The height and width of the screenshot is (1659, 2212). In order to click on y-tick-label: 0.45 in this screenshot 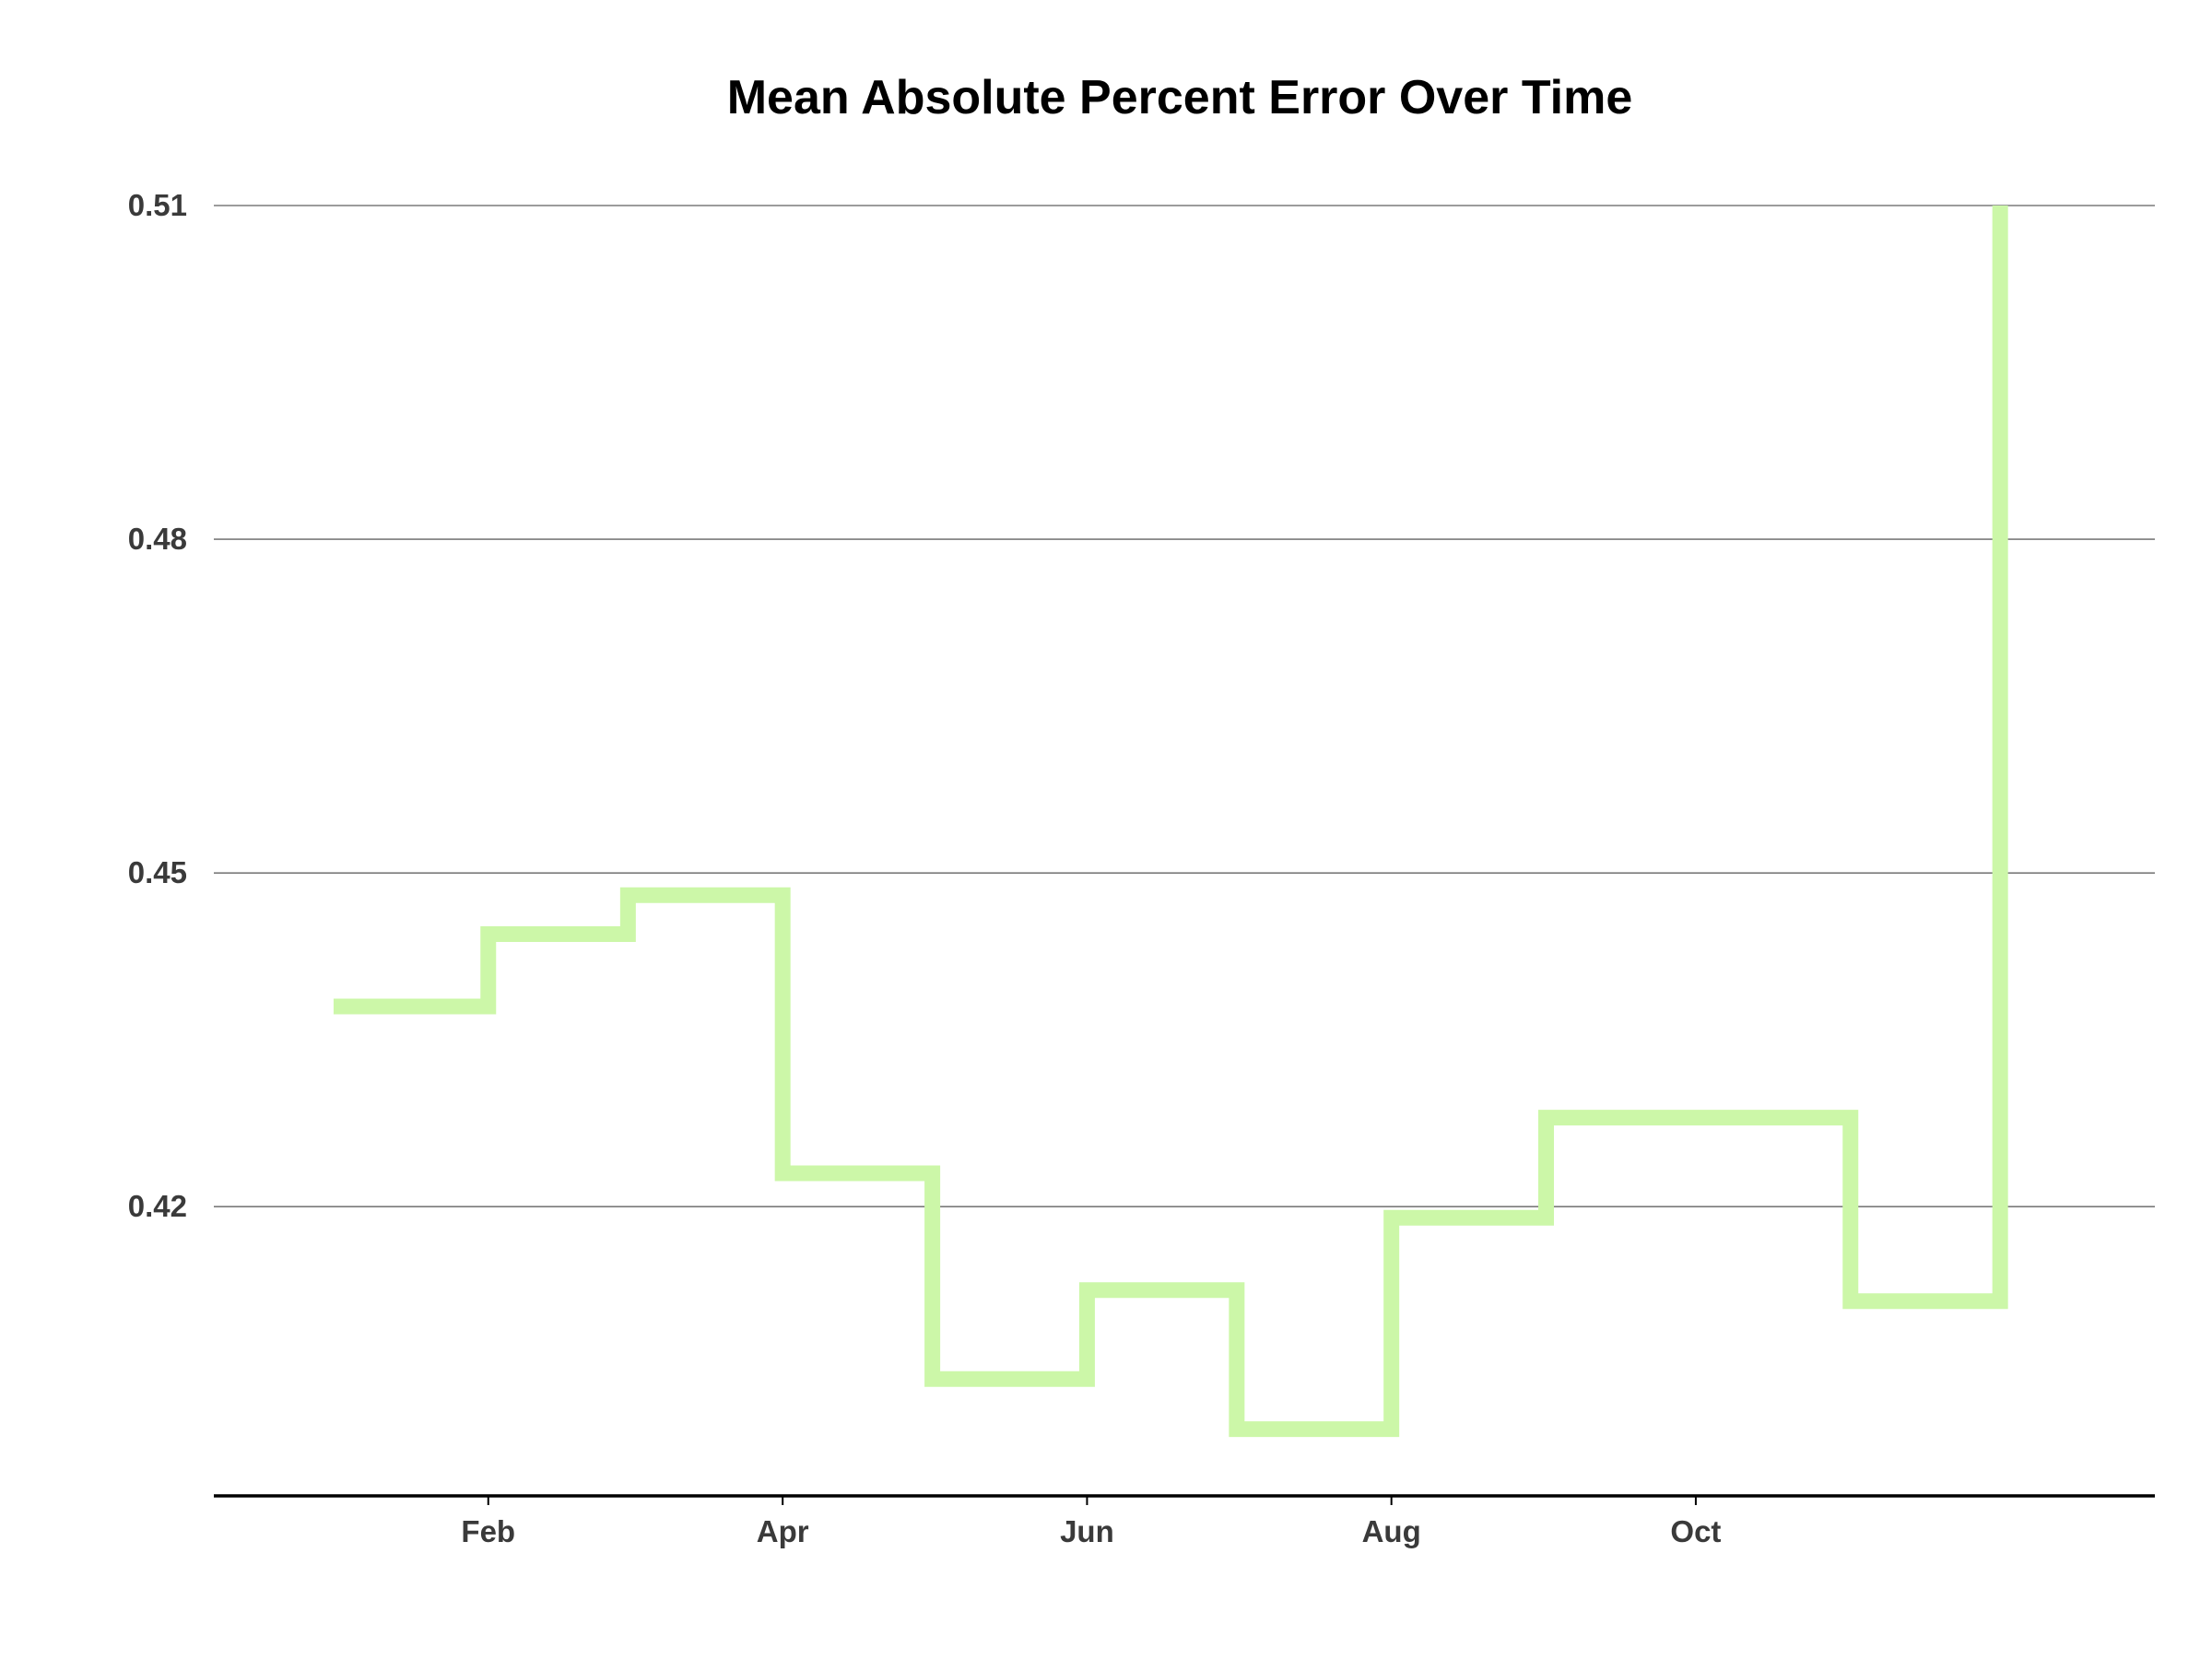, I will do `click(157, 872)`.